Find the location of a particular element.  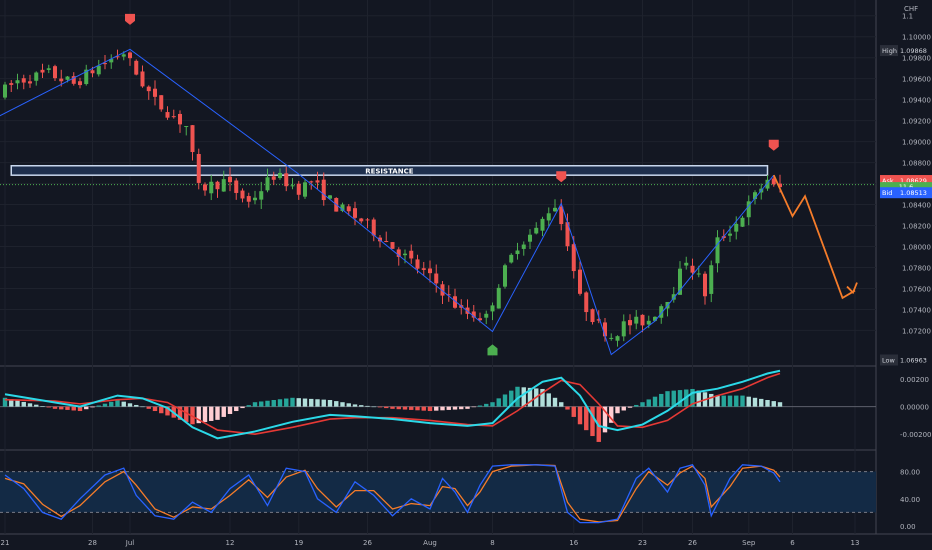

macd-tick-label: 0.00000 is located at coordinates (914, 408).